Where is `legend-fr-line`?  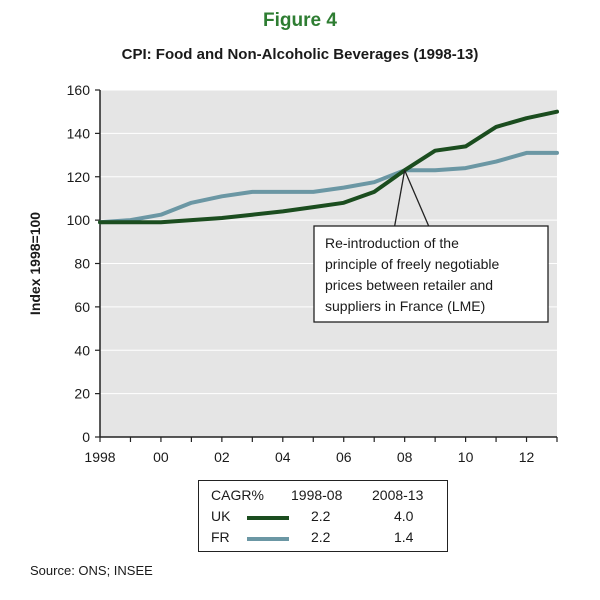
legend-fr-line is located at coordinates (268, 539).